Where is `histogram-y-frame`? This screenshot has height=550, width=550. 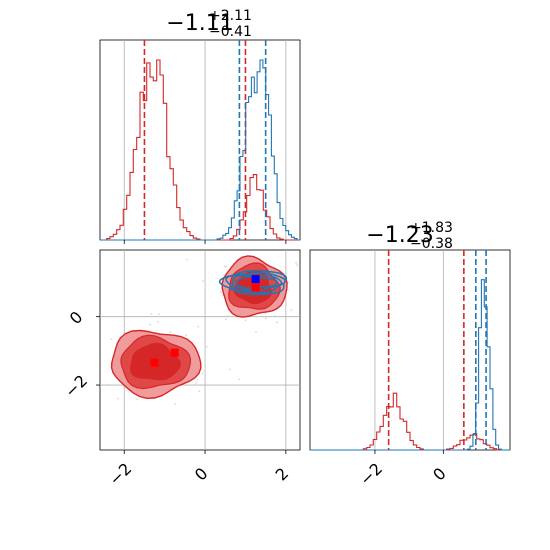
histogram-y-frame is located at coordinates (410, 350).